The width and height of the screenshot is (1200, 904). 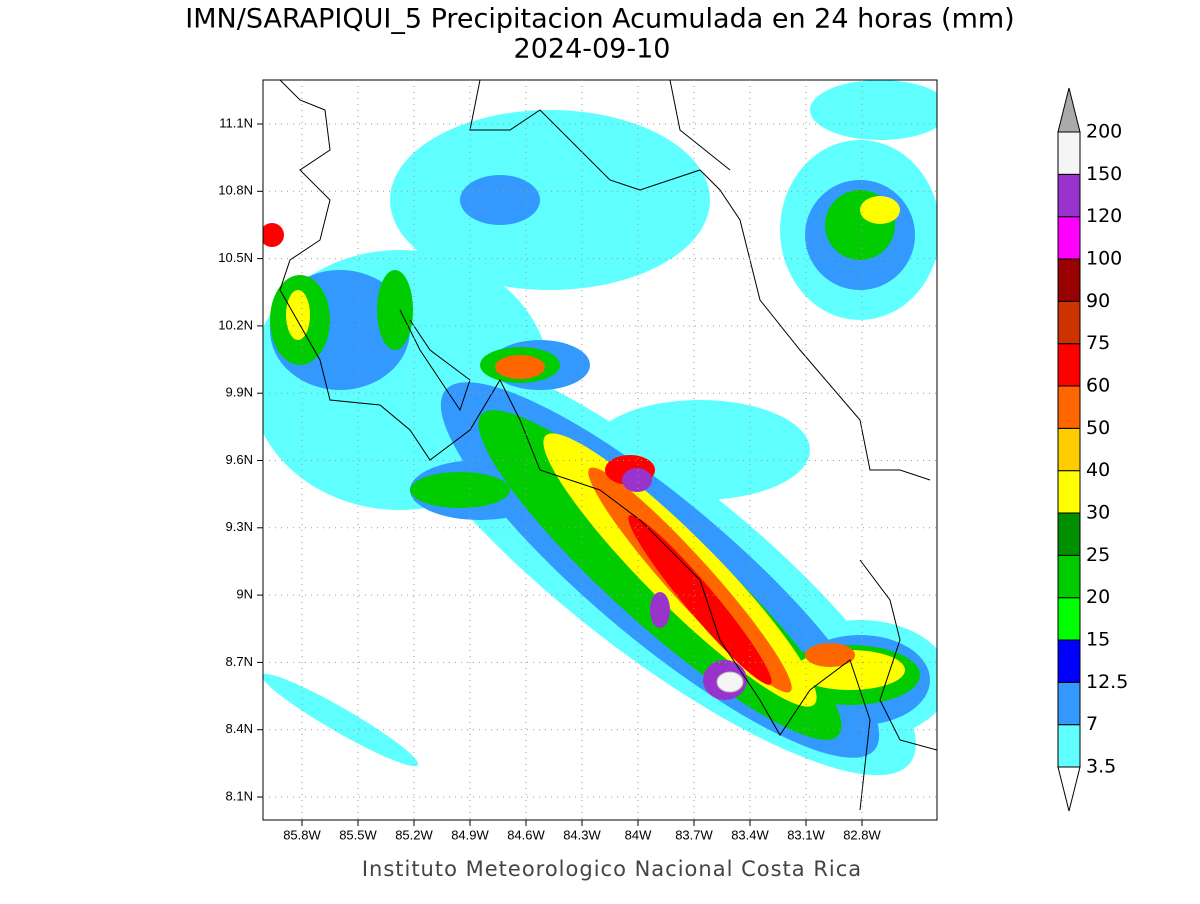 What do you see at coordinates (1098, 513) in the screenshot?
I see `colorbar-label: 30` at bounding box center [1098, 513].